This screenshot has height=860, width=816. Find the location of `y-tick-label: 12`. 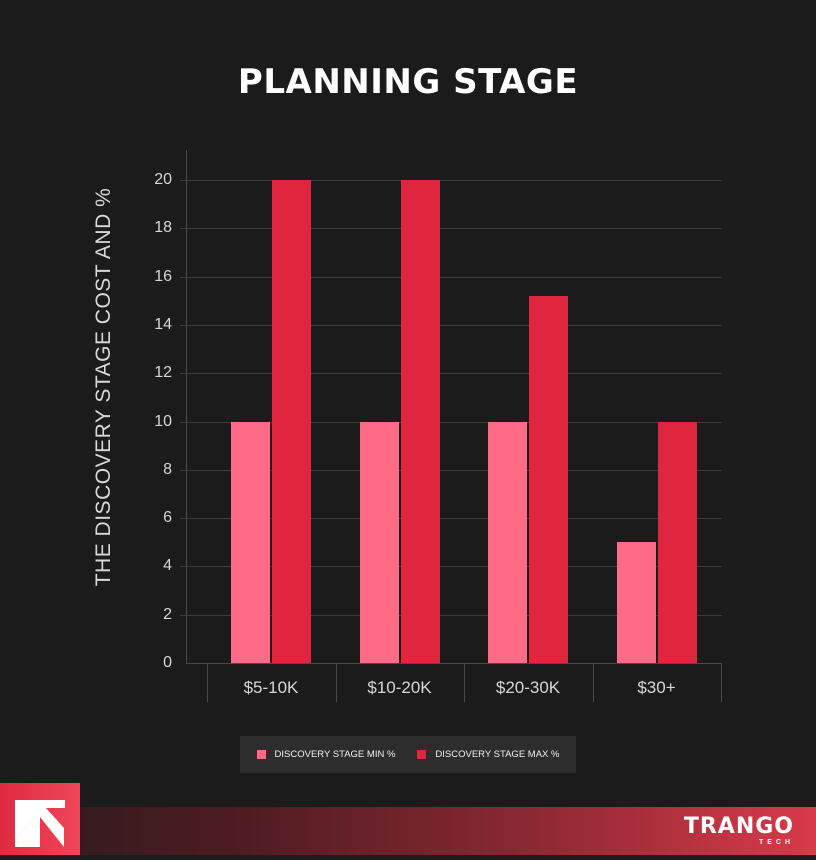

y-tick-label: 12 is located at coordinates (163, 373).